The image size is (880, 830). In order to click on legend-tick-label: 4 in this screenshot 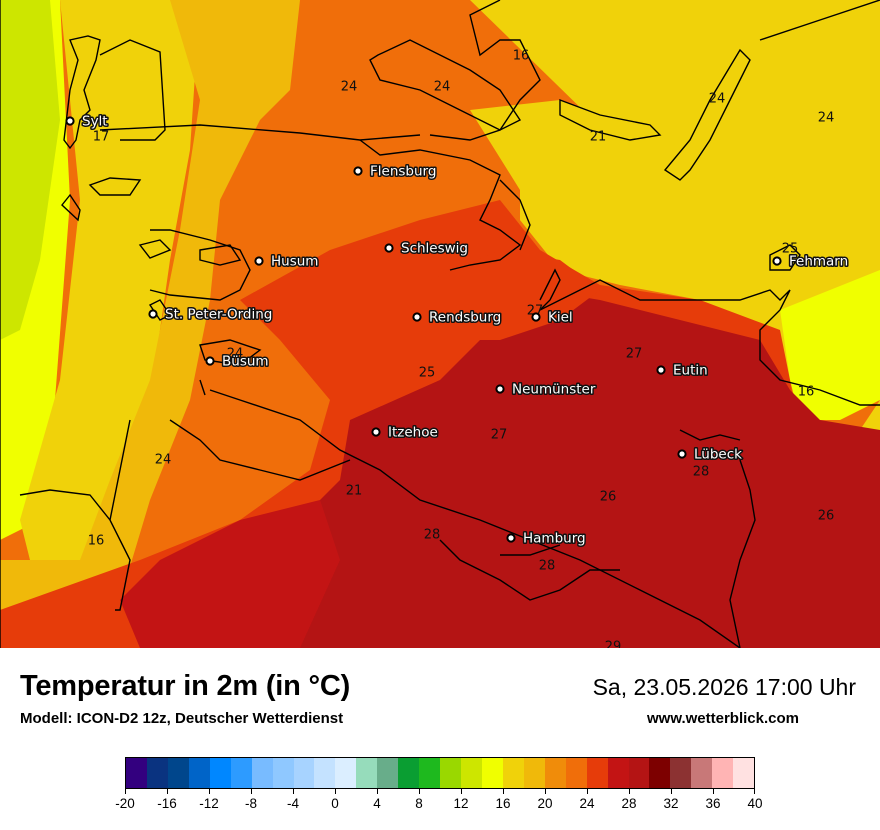, I will do `click(377, 803)`.